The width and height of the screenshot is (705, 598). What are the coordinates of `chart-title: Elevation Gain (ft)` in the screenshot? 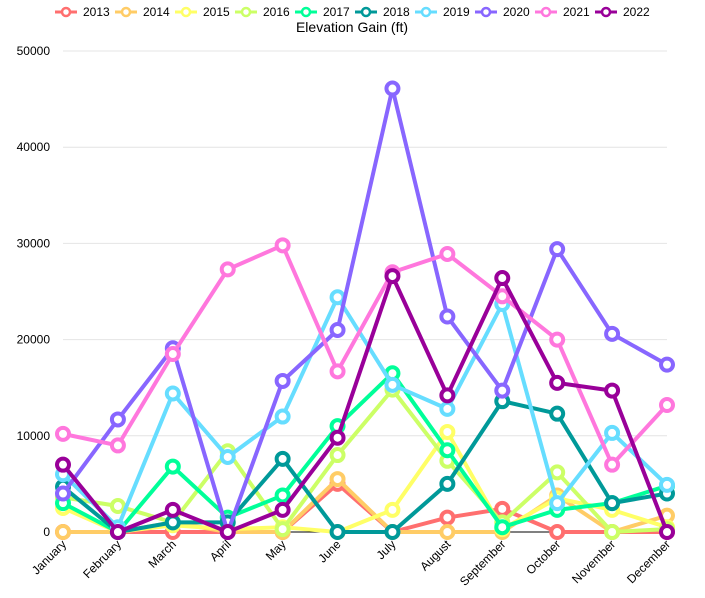 It's located at (352, 27).